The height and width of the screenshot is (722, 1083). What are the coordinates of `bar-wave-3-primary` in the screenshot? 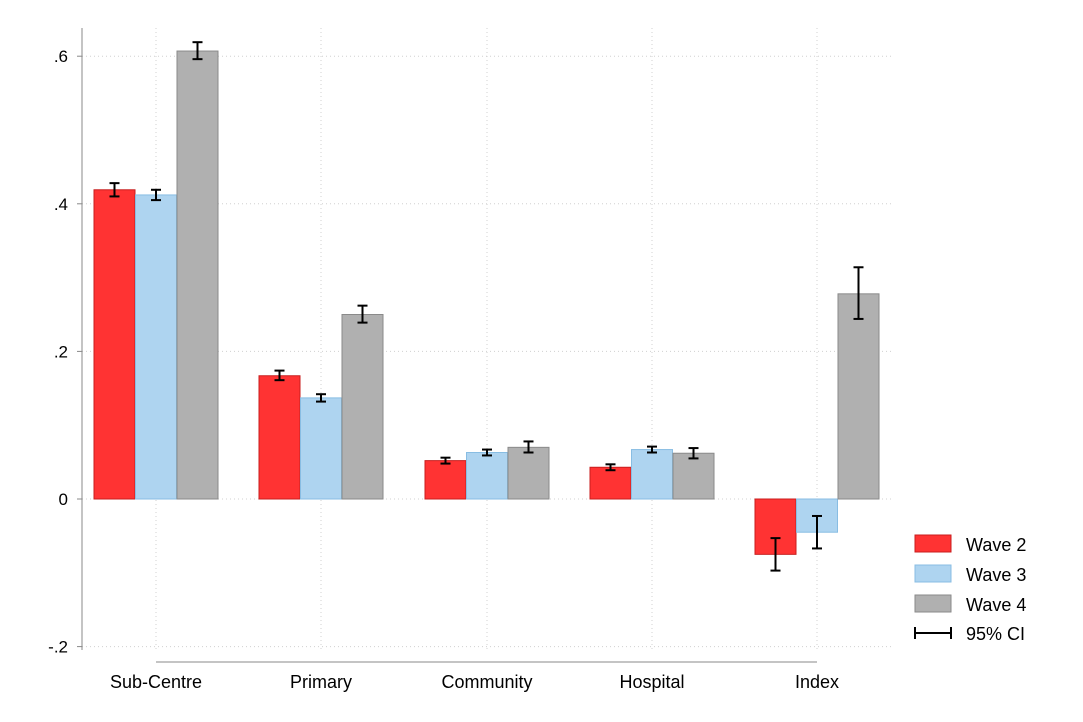 It's located at (321, 448).